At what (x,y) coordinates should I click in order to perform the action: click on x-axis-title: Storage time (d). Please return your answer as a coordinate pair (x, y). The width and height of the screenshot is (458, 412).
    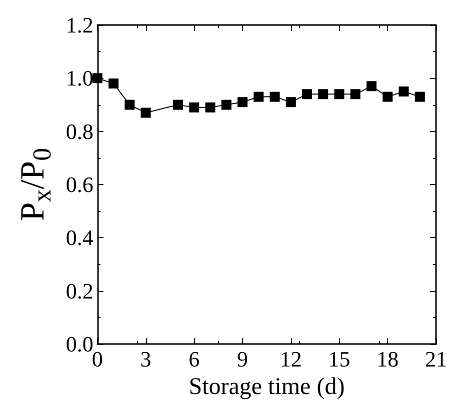
    Looking at the image, I should click on (266, 387).